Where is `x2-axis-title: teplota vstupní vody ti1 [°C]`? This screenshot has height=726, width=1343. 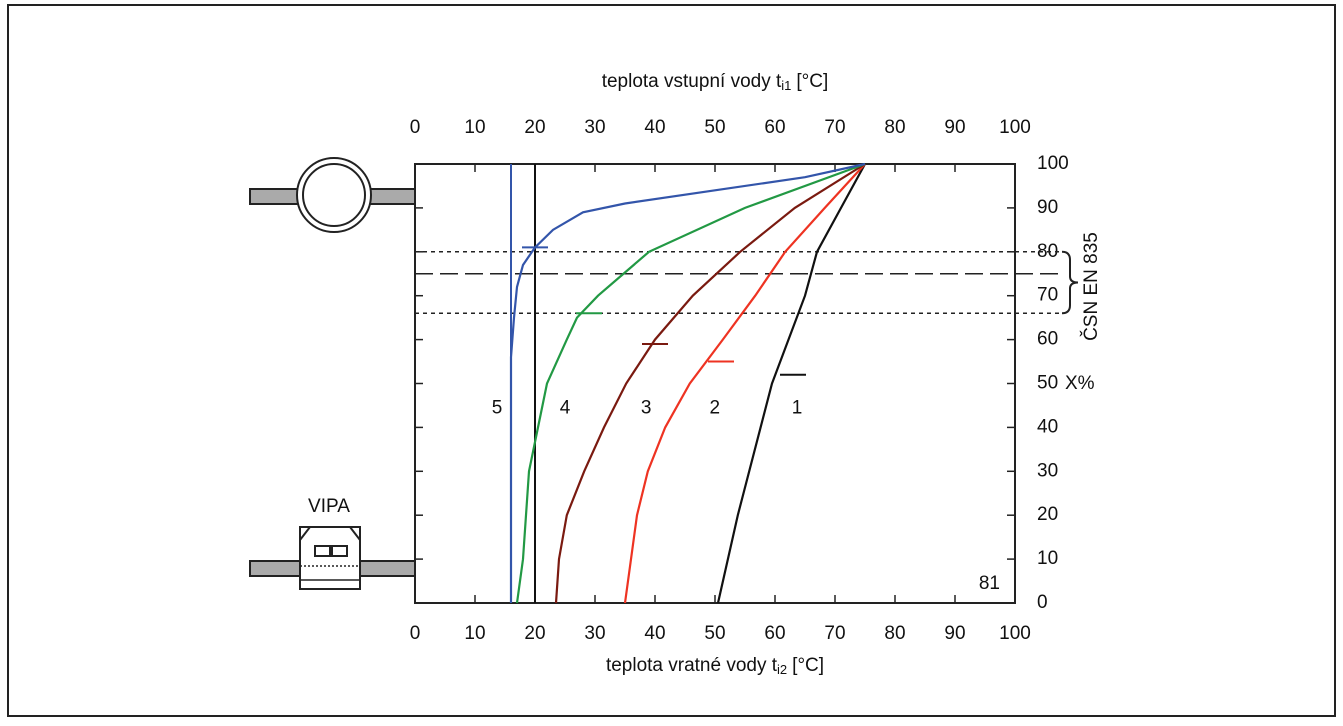 x2-axis-title: teplota vstupní vody ti1 [°C] is located at coordinates (715, 82).